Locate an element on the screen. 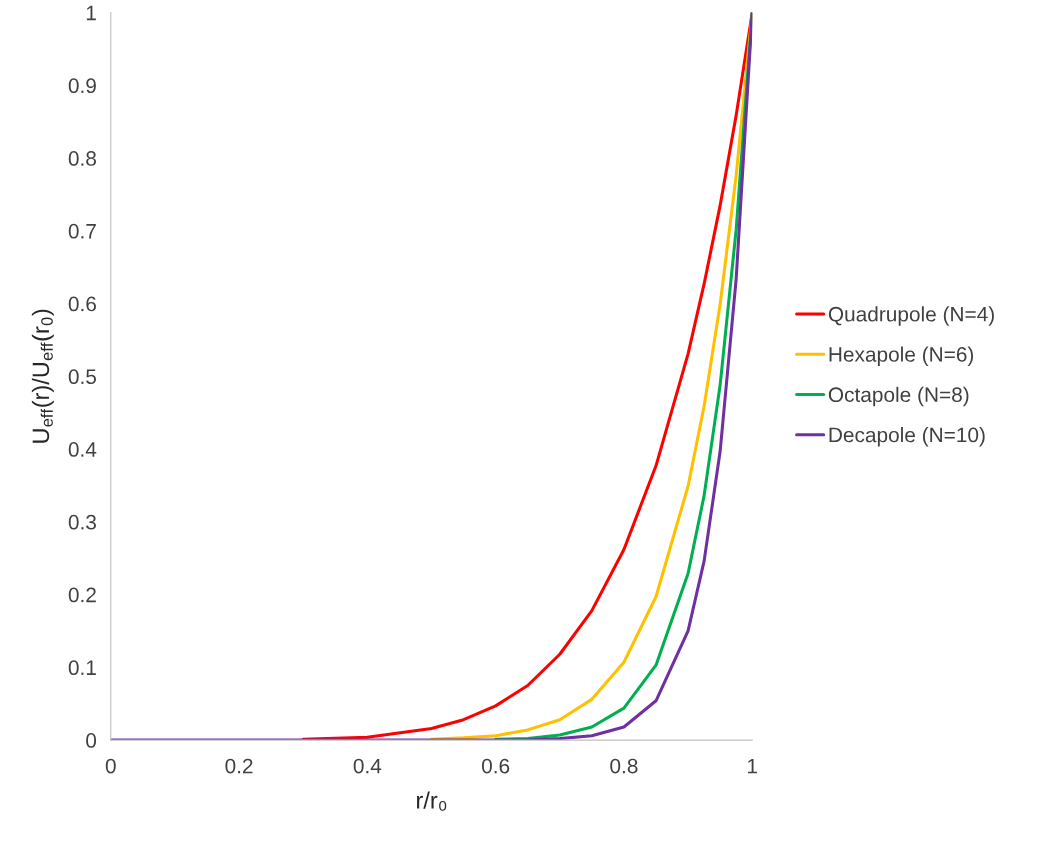 This screenshot has height=841, width=1055. y-axis-title: U$_{eff}$(r)/U$_{eff}$(r$_{0}$) is located at coordinates (42, 376).